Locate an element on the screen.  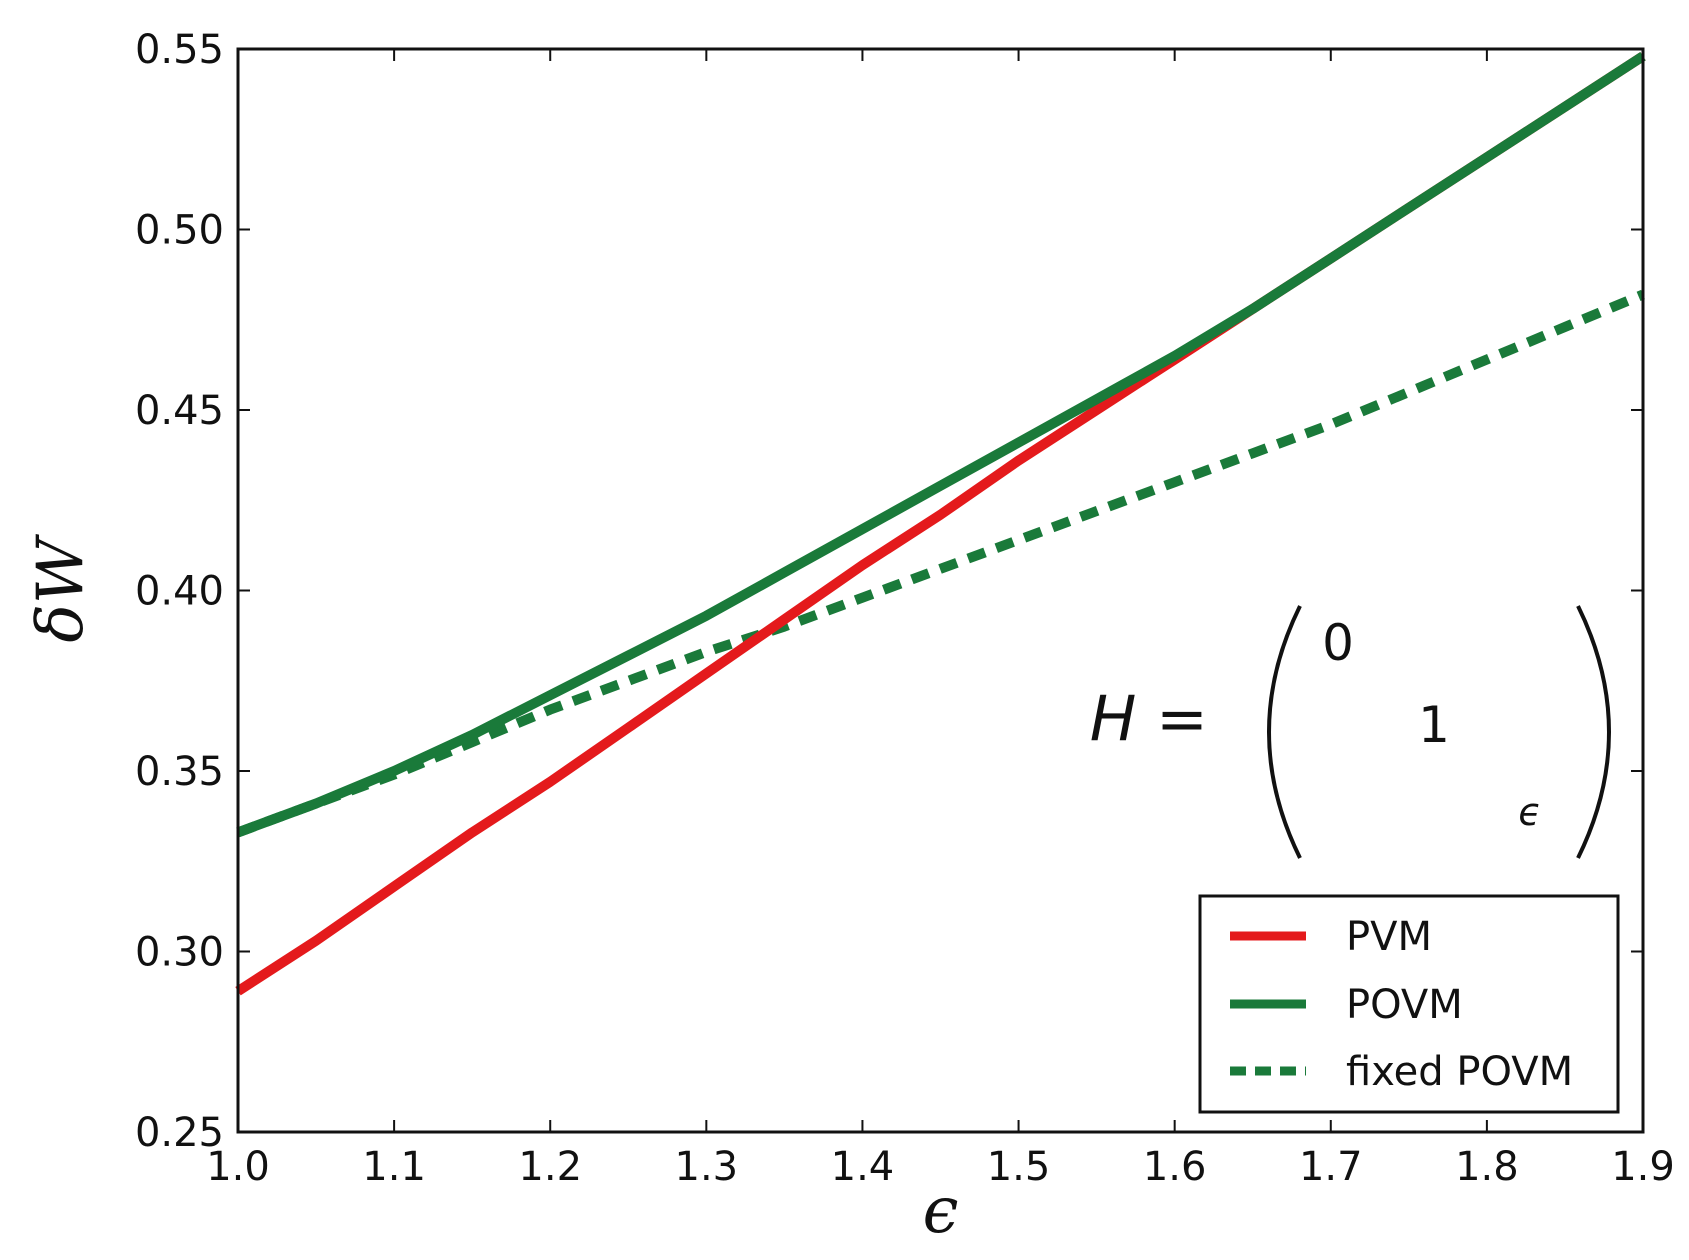
y-tick-label: 0.35 is located at coordinates (179, 772).